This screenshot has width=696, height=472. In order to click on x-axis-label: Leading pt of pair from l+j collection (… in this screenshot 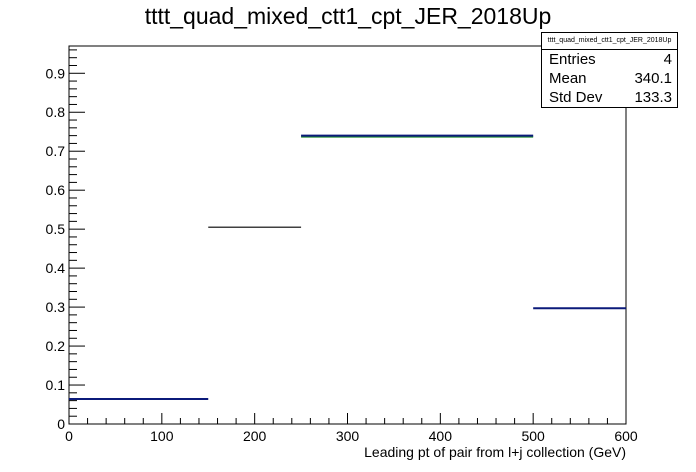, I will do `click(495, 452)`.